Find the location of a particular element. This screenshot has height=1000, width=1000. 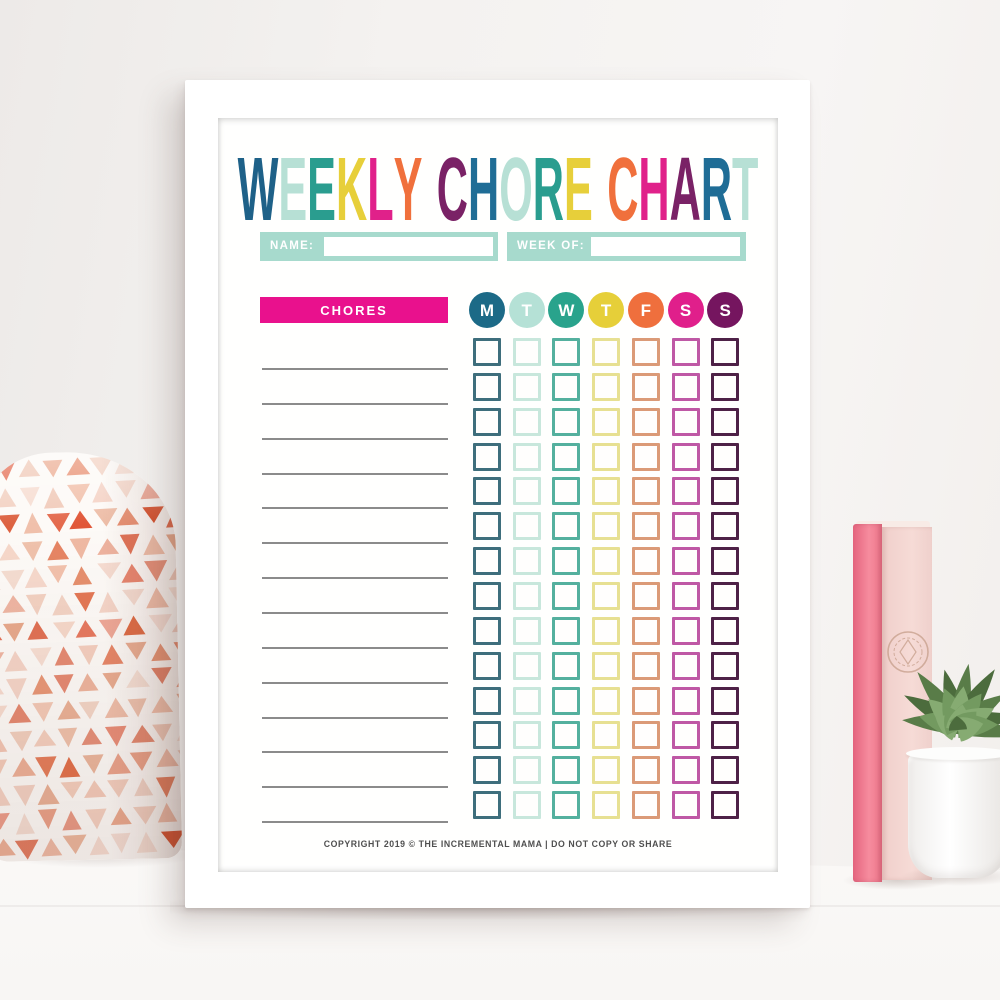

week-of-input is located at coordinates (665, 246).